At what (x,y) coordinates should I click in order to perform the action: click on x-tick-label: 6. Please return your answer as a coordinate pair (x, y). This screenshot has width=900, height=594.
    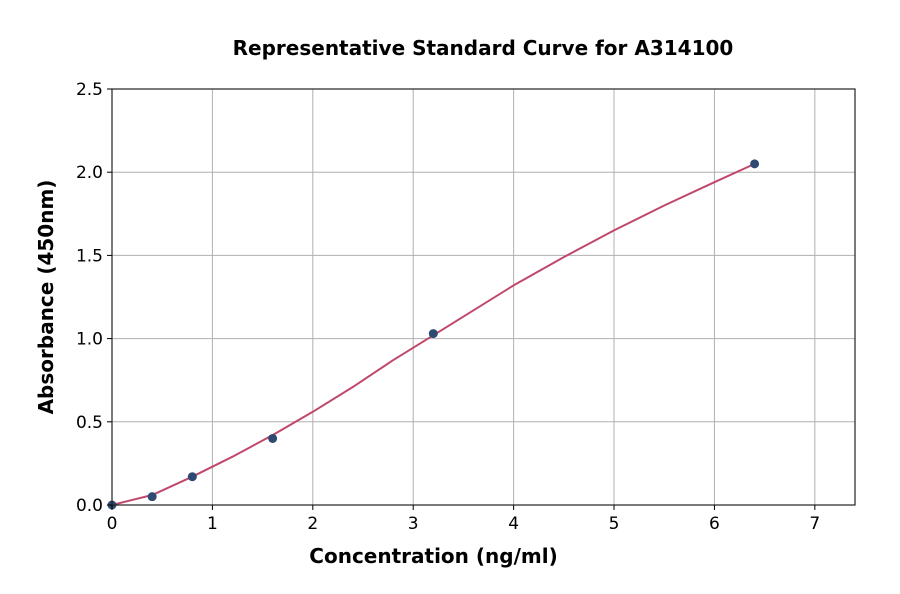
    Looking at the image, I should click on (714, 524).